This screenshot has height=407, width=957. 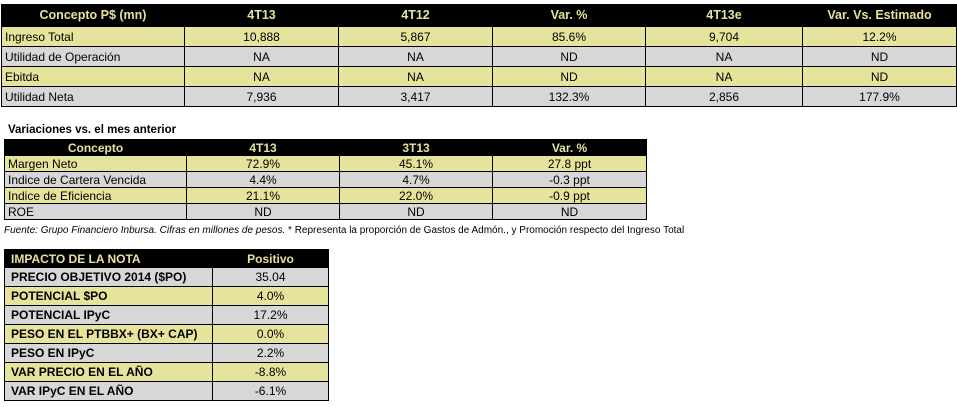 I want to click on section-subtitle: Variaciones vs. el mes anterior, so click(x=92, y=130).